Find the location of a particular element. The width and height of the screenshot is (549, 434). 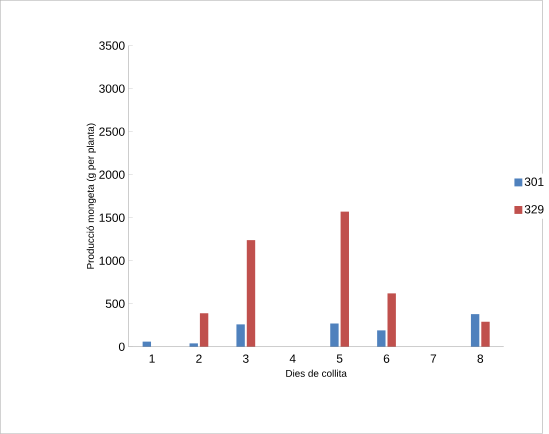

x-tick-label: 8 is located at coordinates (481, 358).